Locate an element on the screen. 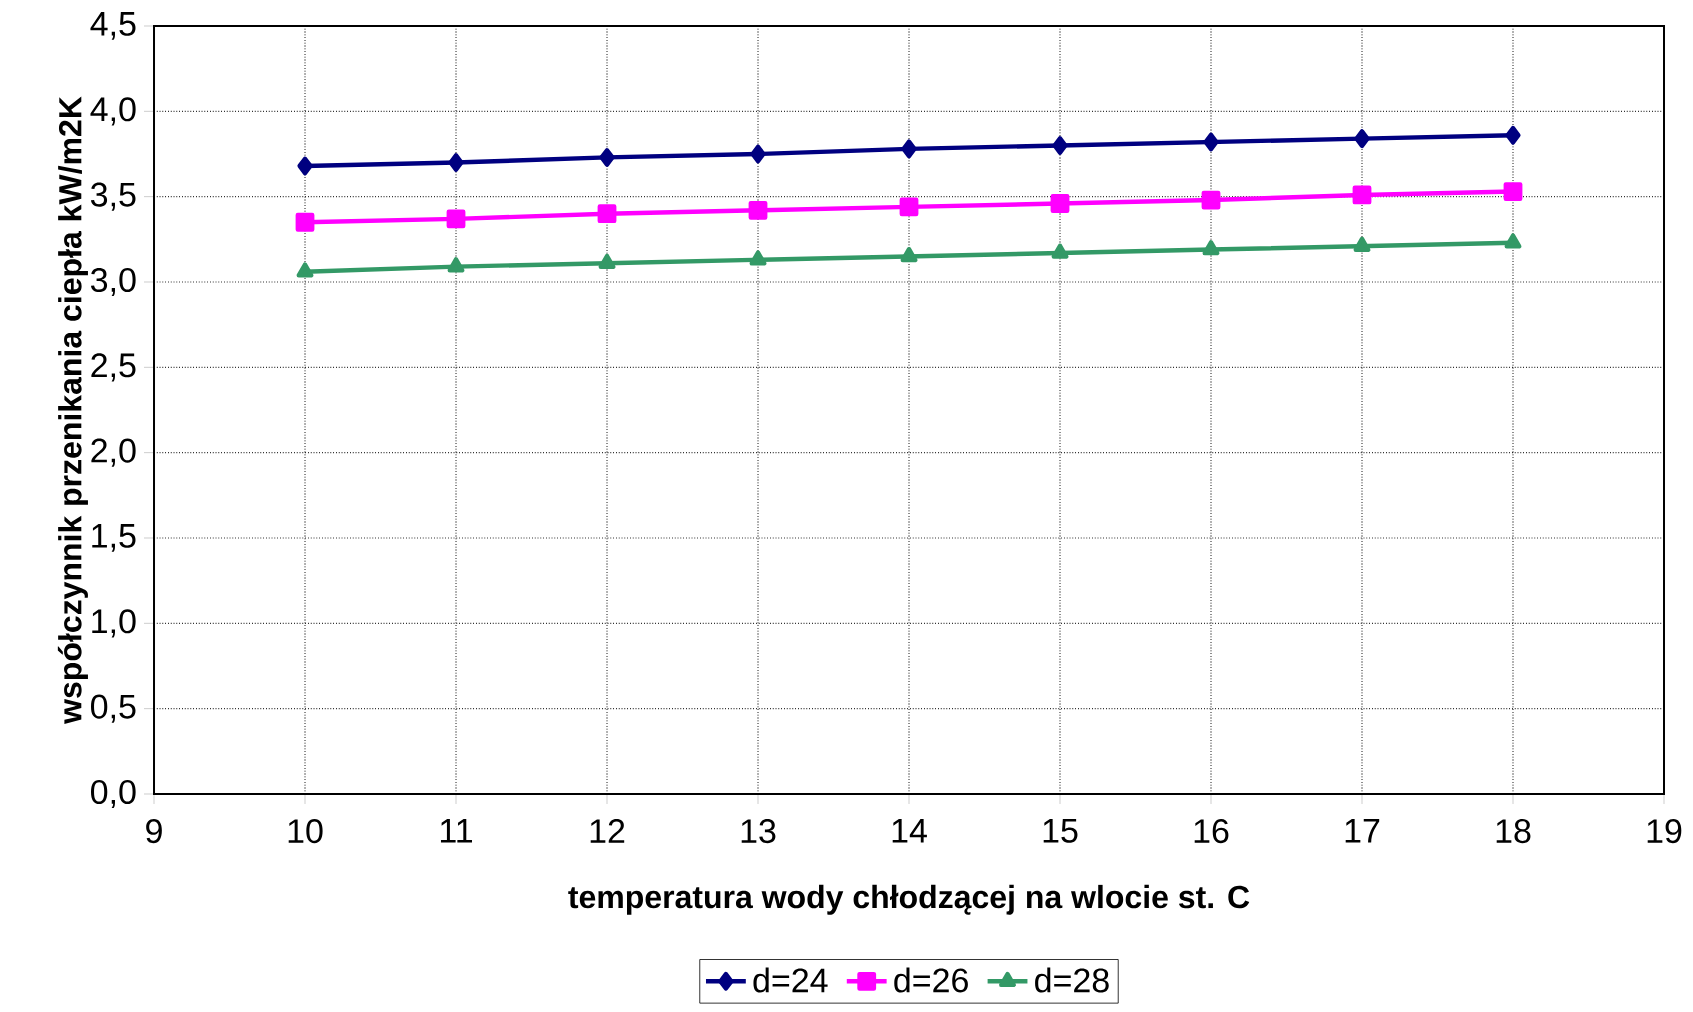 Image resolution: width=1693 pixels, height=1012 pixels. y-tick-label: 3,5 is located at coordinates (113, 196).